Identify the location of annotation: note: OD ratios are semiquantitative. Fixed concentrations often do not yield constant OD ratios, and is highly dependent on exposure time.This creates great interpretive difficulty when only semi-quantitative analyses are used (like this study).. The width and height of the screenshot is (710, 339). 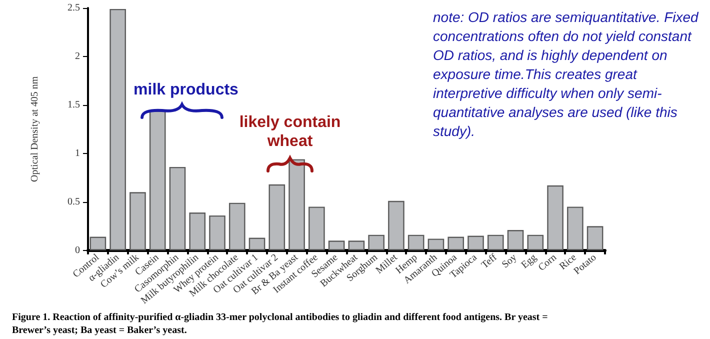
(566, 74).